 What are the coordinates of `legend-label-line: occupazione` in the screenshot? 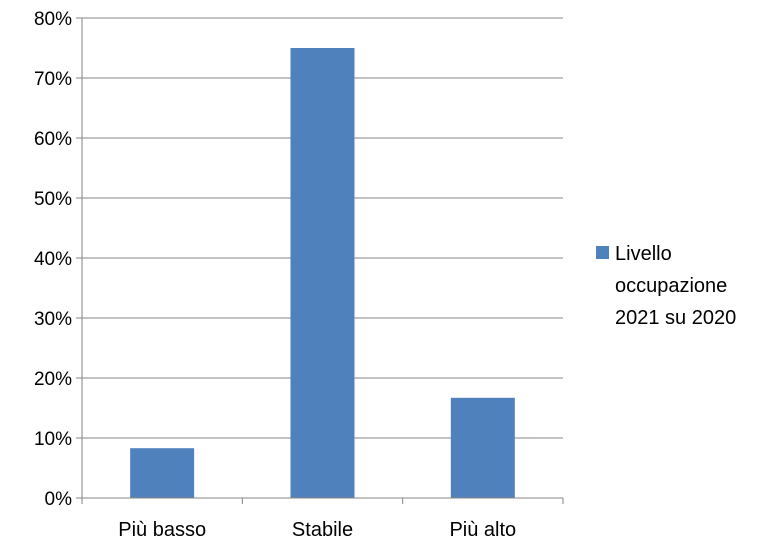 It's located at (671, 286).